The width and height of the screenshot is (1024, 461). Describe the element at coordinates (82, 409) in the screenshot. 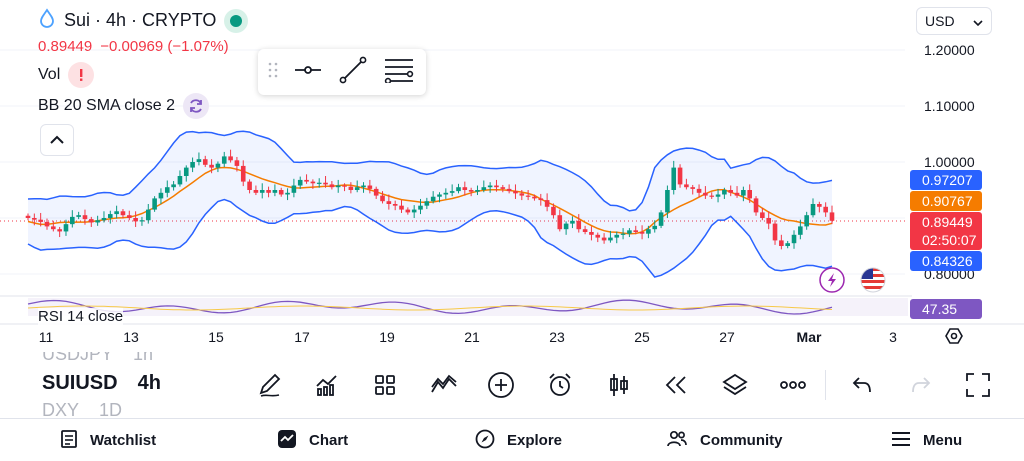

I see `next-symbol: DXY 1D` at that location.